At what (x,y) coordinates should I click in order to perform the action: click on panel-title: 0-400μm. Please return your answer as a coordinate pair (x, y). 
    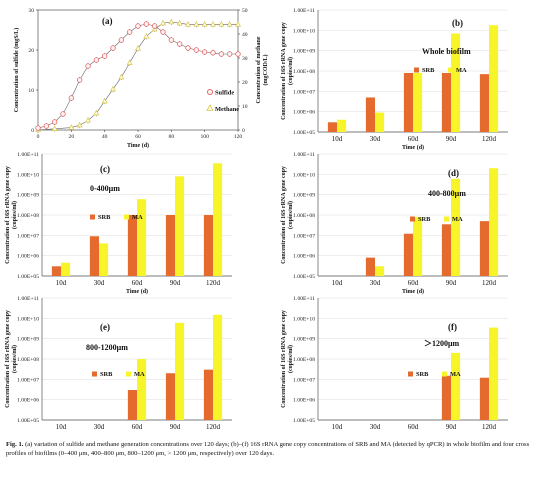
    Looking at the image, I should click on (105, 188).